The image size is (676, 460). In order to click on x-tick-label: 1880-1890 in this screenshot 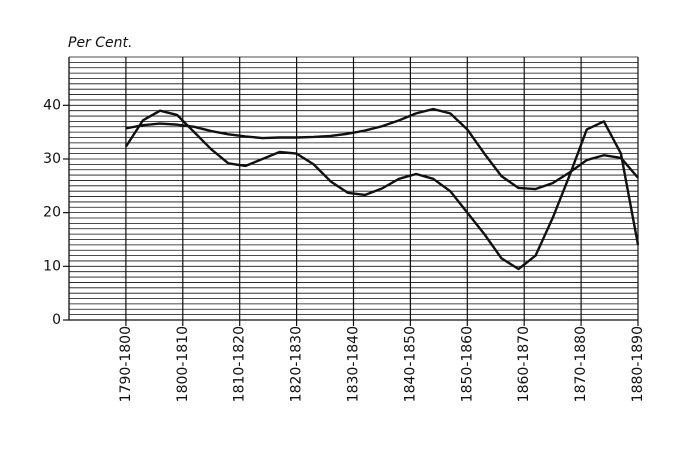, I will do `click(638, 364)`.